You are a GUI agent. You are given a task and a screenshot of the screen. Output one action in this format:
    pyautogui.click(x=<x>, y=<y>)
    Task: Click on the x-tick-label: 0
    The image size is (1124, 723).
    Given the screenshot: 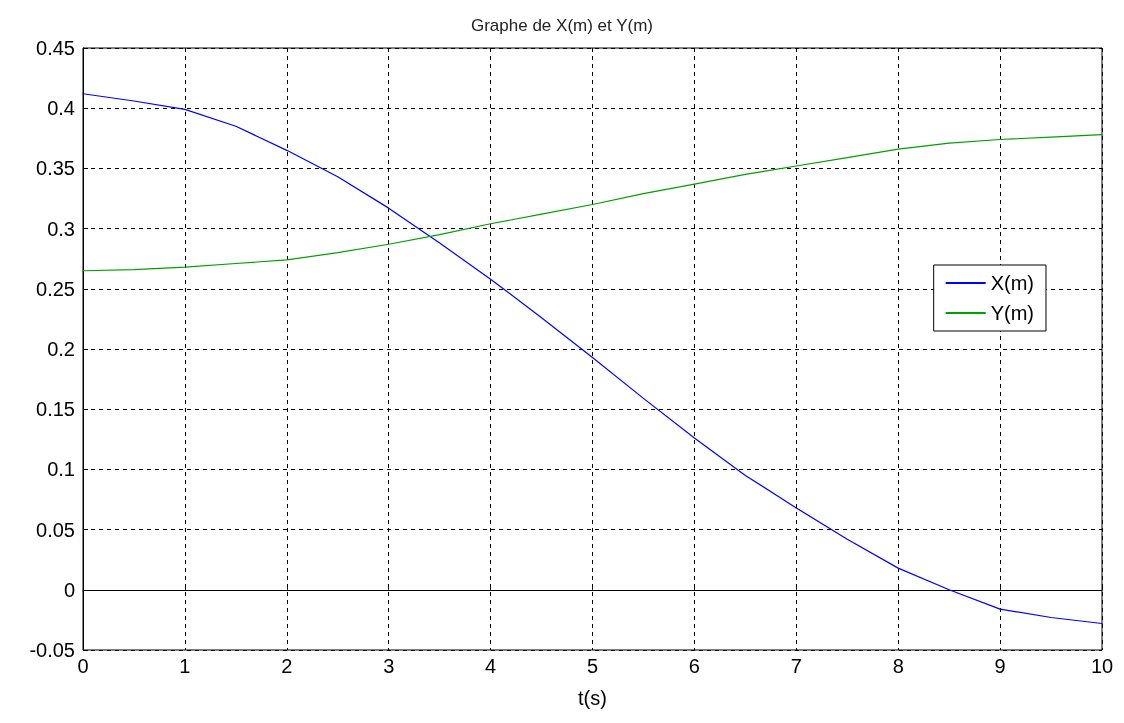 What is the action you would take?
    pyautogui.click(x=83, y=666)
    